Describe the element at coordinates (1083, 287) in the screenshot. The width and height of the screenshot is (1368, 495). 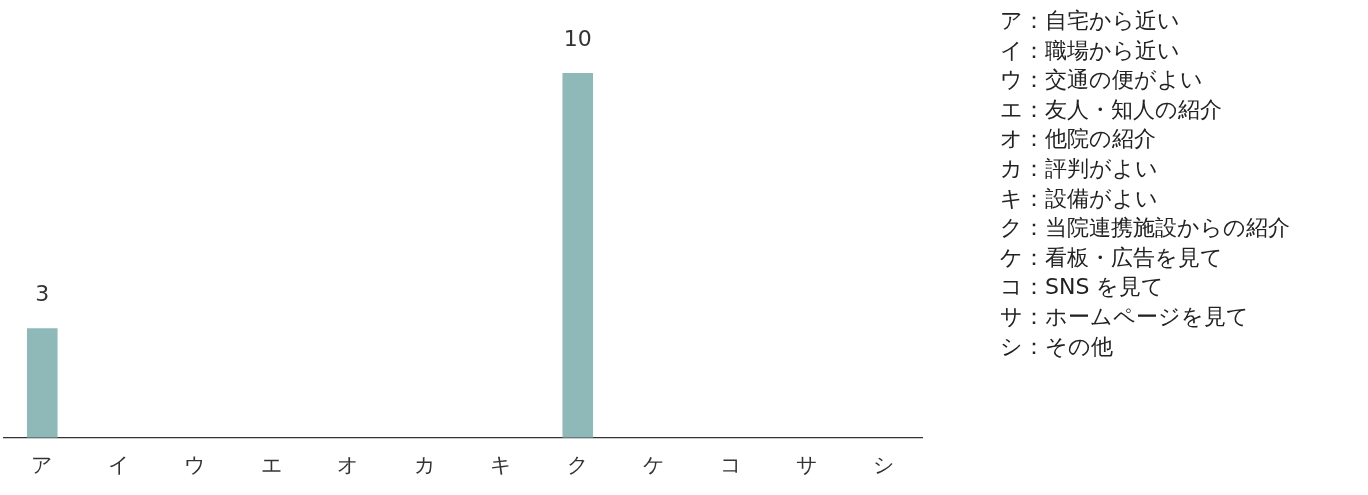
I see `text: コ：SNS を見て` at that location.